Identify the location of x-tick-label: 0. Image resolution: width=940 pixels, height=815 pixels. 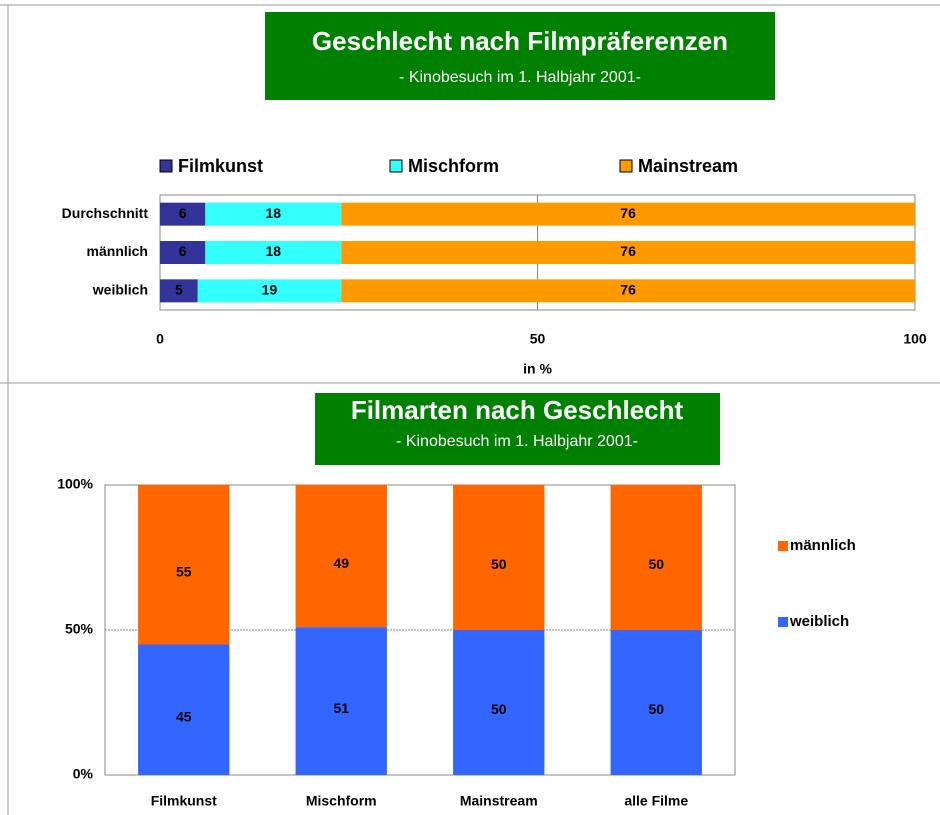
(160, 339).